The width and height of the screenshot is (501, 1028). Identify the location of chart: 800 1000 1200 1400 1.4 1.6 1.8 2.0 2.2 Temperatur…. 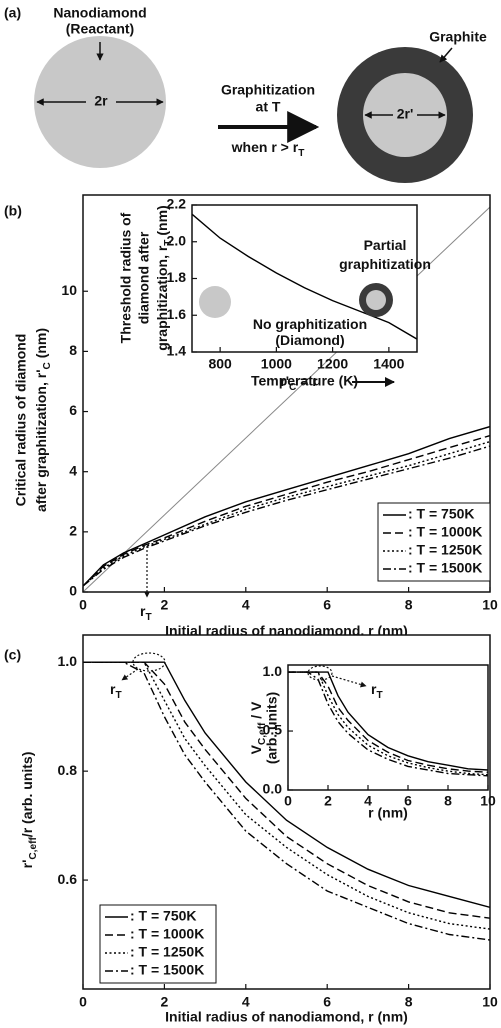
(274, 292).